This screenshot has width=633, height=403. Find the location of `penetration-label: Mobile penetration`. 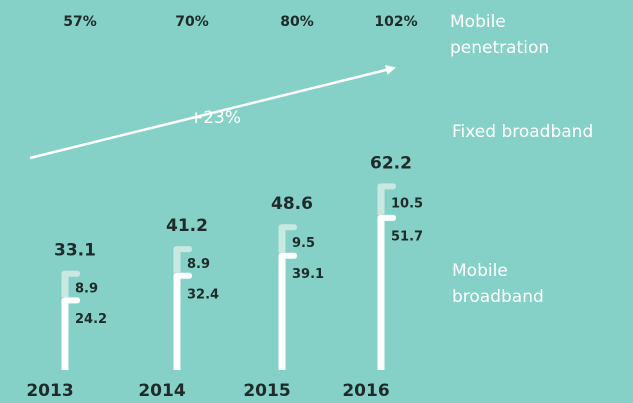

penetration-label: Mobile penetration is located at coordinates (500, 35).